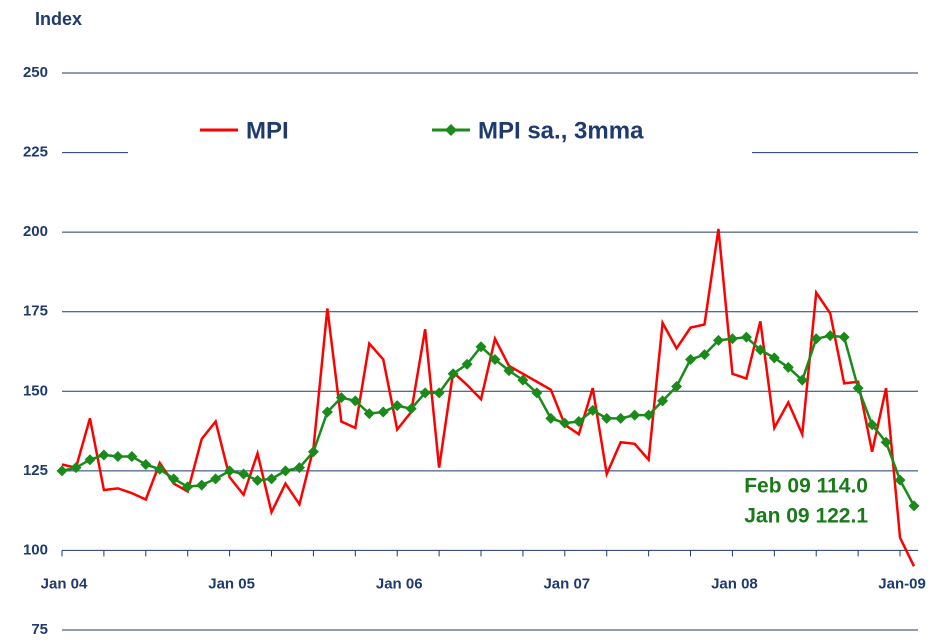 This screenshot has width=940, height=642. I want to click on legend-label: MPI sa., 3mma, so click(561, 130).